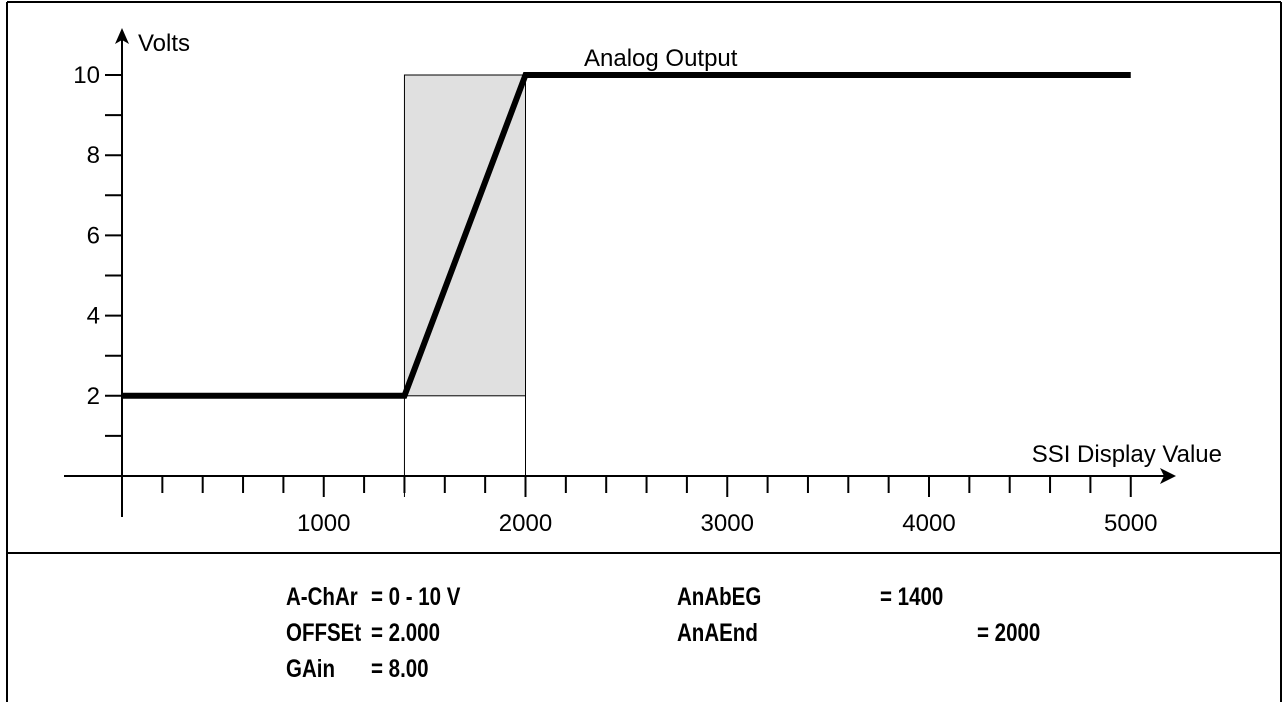  Describe the element at coordinates (646, 486) in the screenshot. I see `x-minor-ticks` at that location.